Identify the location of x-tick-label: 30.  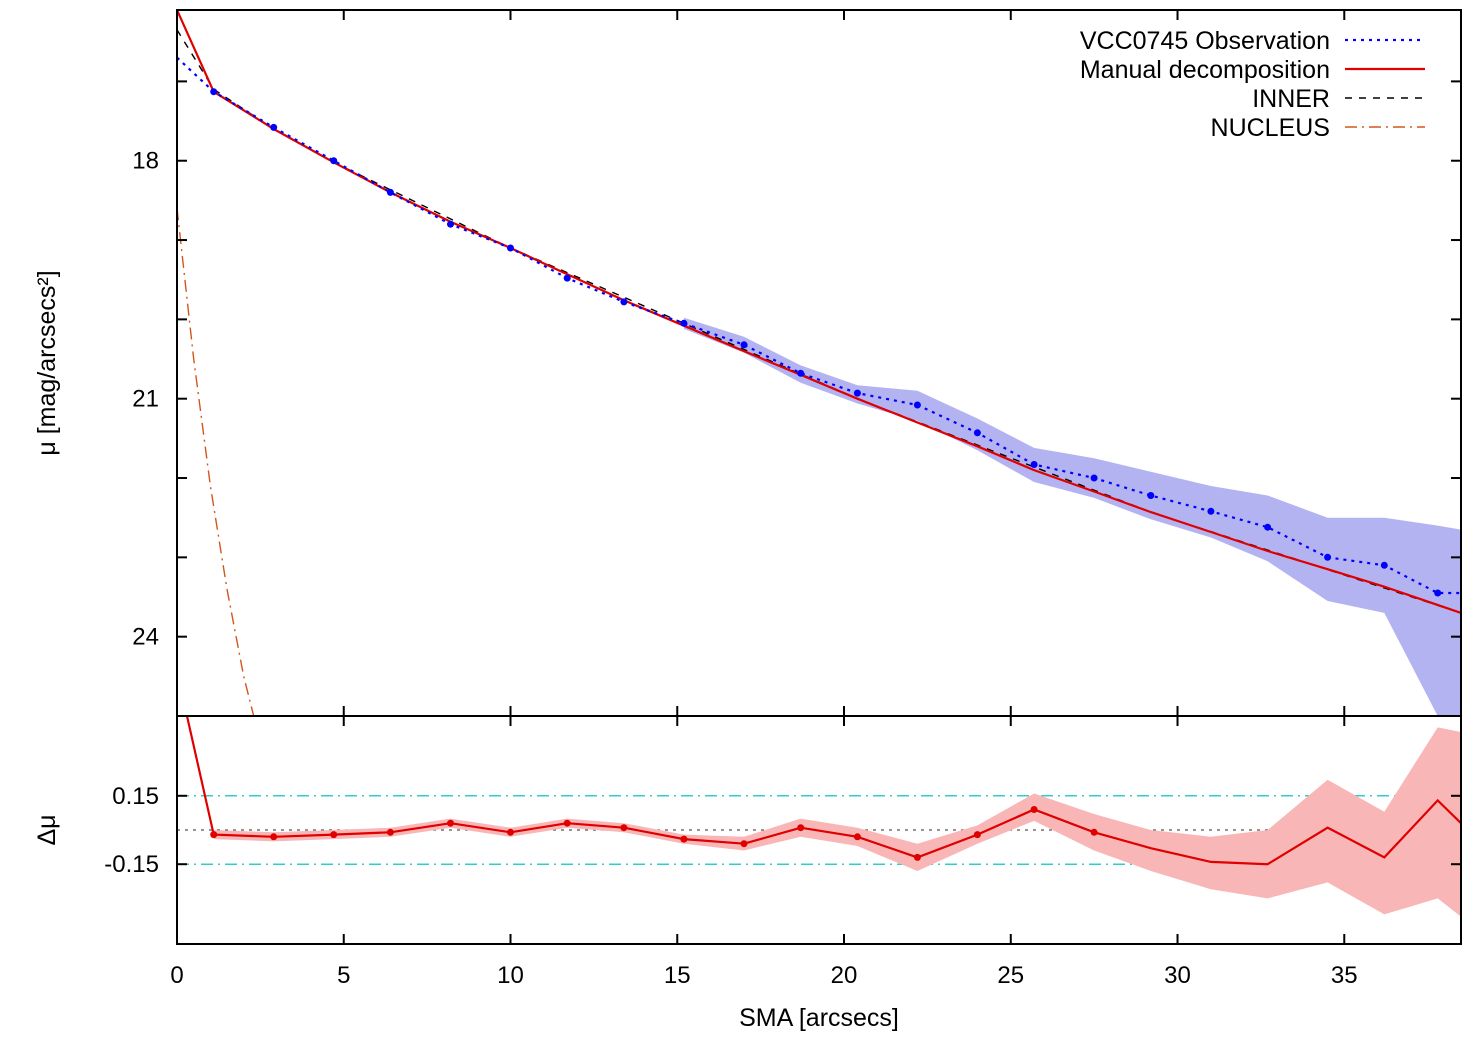
(1177, 975).